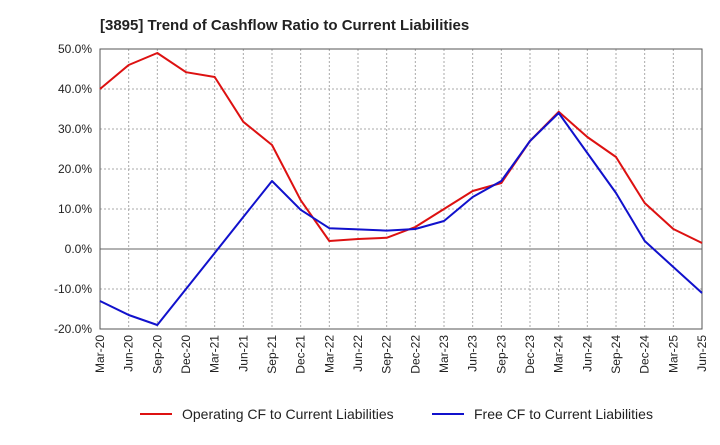 This screenshot has height=445, width=720. I want to click on x-tick-label: Mar-20, so click(100, 354).